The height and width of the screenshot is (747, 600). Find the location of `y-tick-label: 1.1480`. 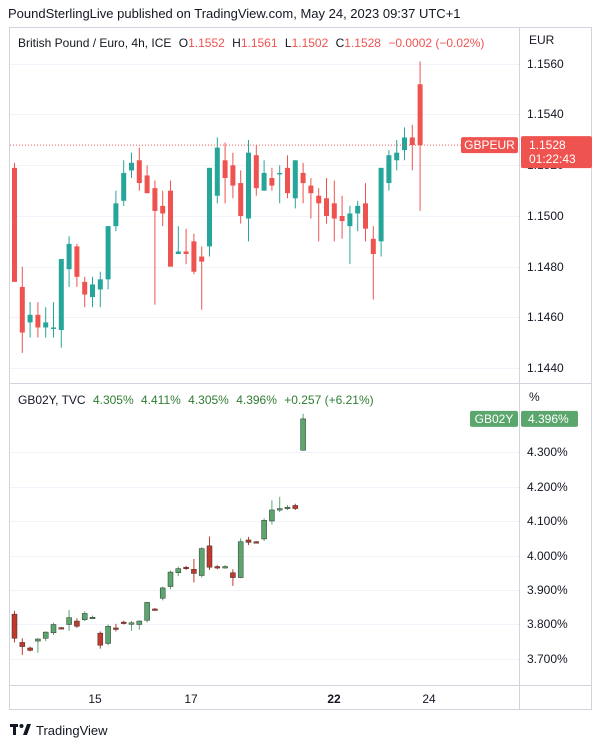

y-tick-label: 1.1480 is located at coordinates (545, 267).